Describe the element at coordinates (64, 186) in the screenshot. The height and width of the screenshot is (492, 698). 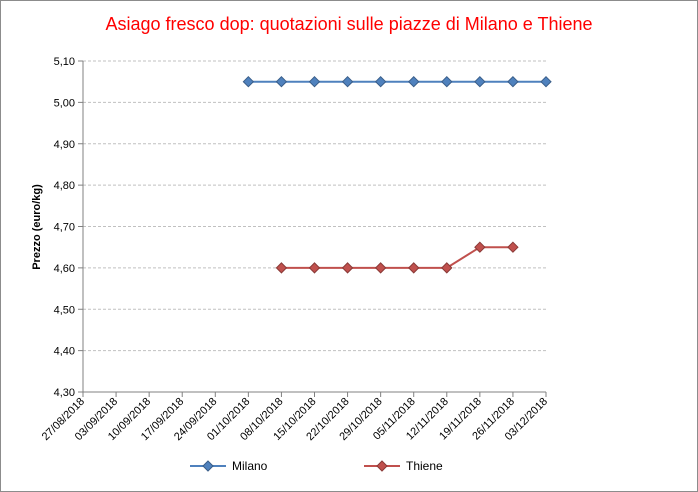
I see `y-tick-label: 4,80` at that location.